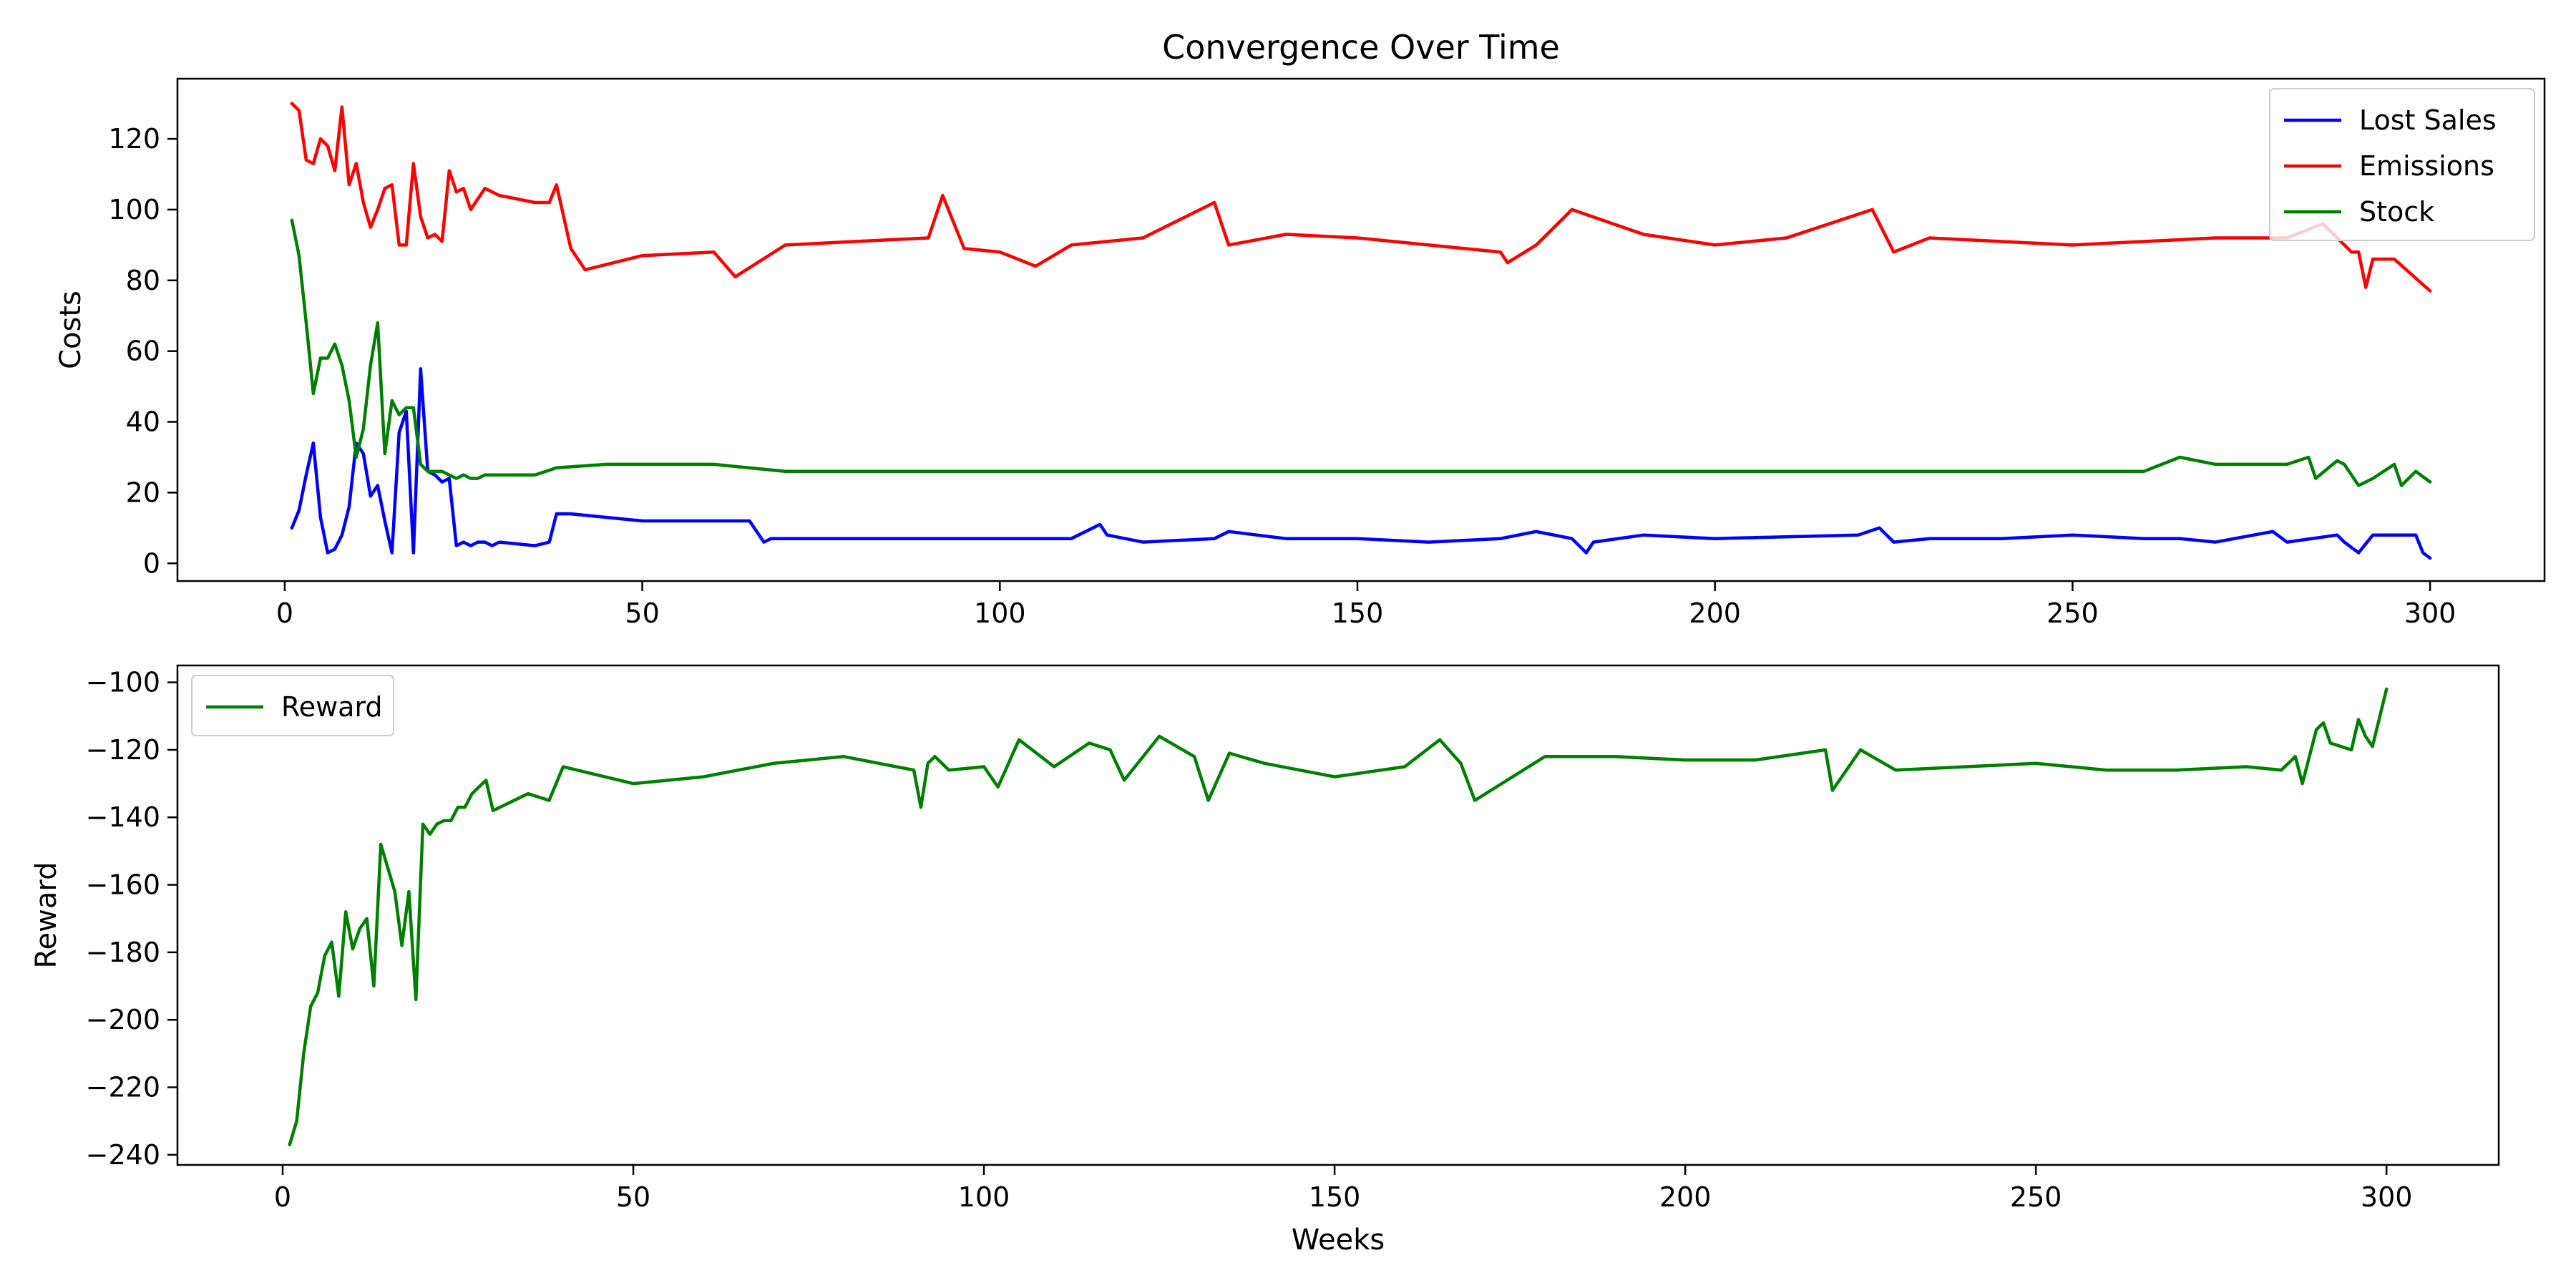  What do you see at coordinates (143, 492) in the screenshot?
I see `y-tick-label: 20` at bounding box center [143, 492].